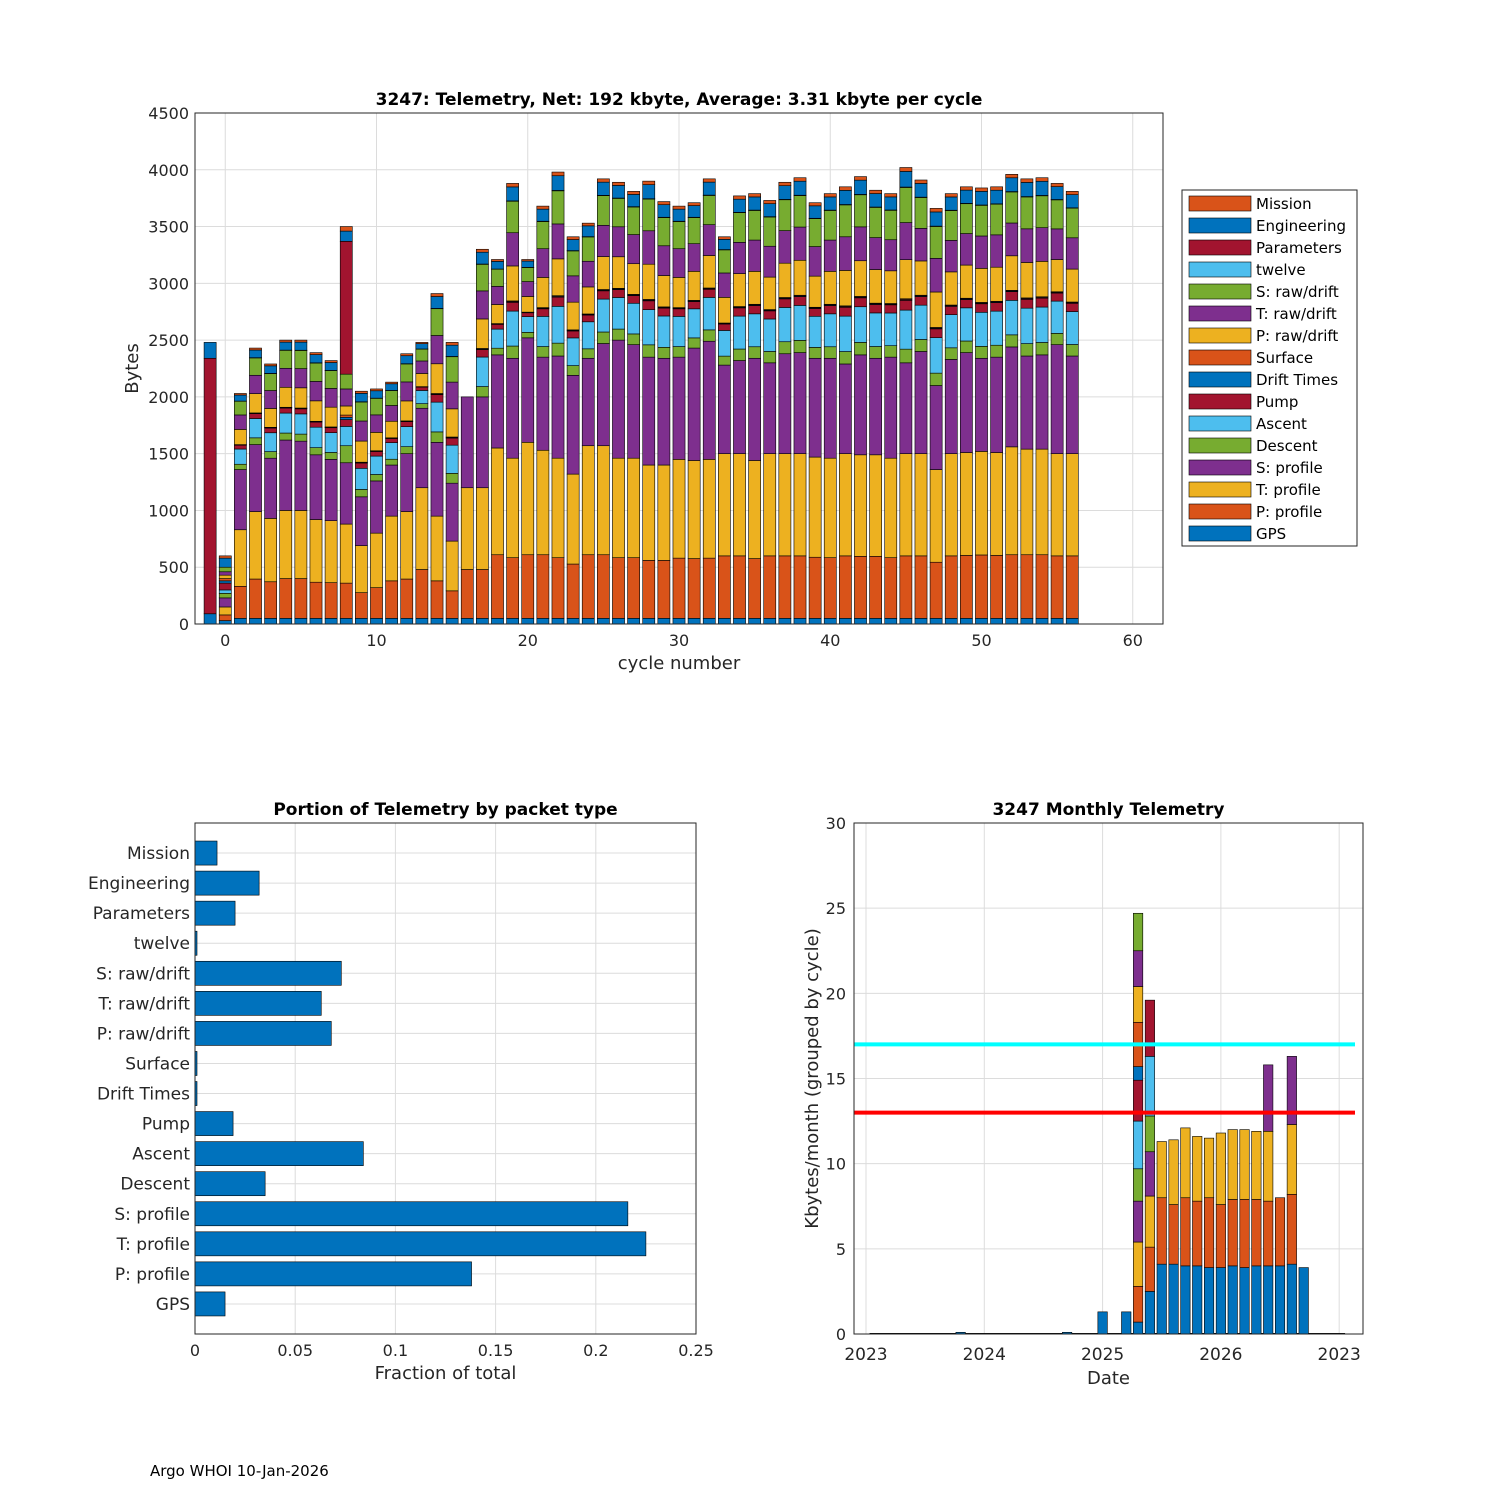 This screenshot has width=1500, height=1500. Describe the element at coordinates (1288, 490) in the screenshot. I see `legend-label: T: profile` at that location.